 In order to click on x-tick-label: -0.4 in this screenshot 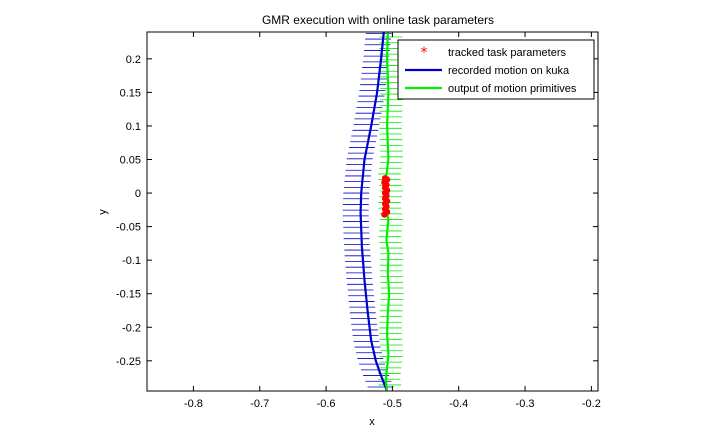, I will do `click(458, 404)`.